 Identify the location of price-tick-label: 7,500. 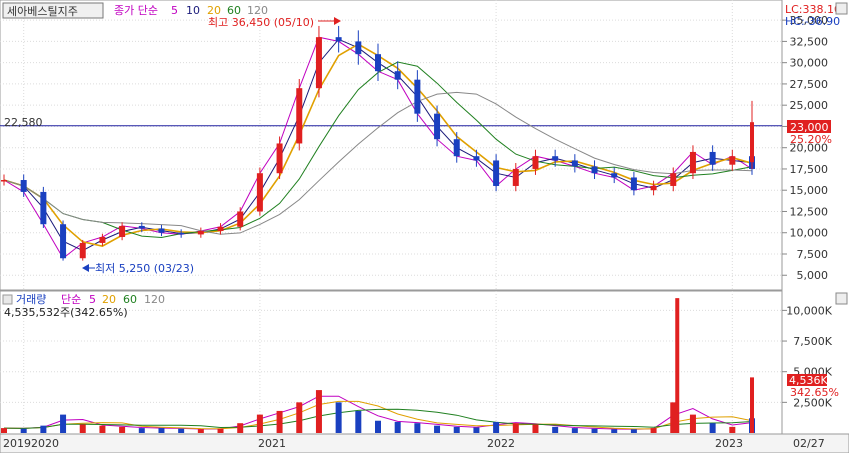
(813, 254).